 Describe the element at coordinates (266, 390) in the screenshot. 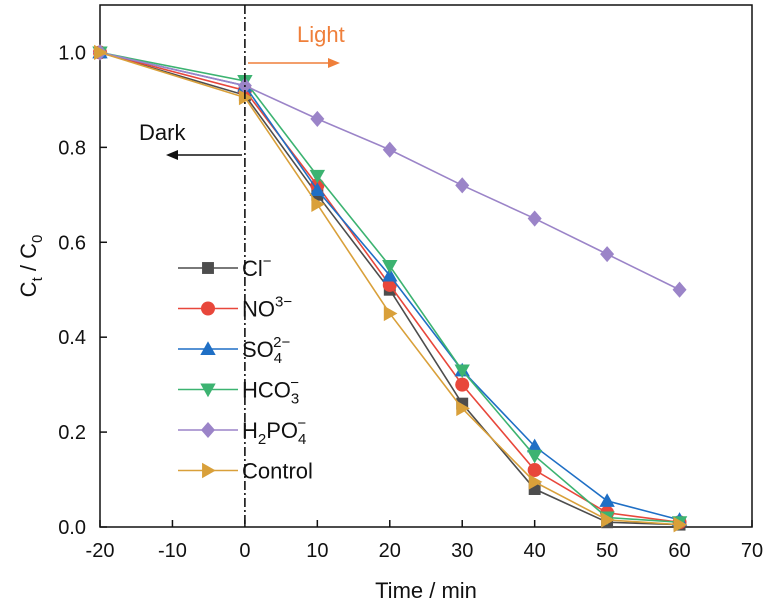

I see `legend-base: HCO` at that location.